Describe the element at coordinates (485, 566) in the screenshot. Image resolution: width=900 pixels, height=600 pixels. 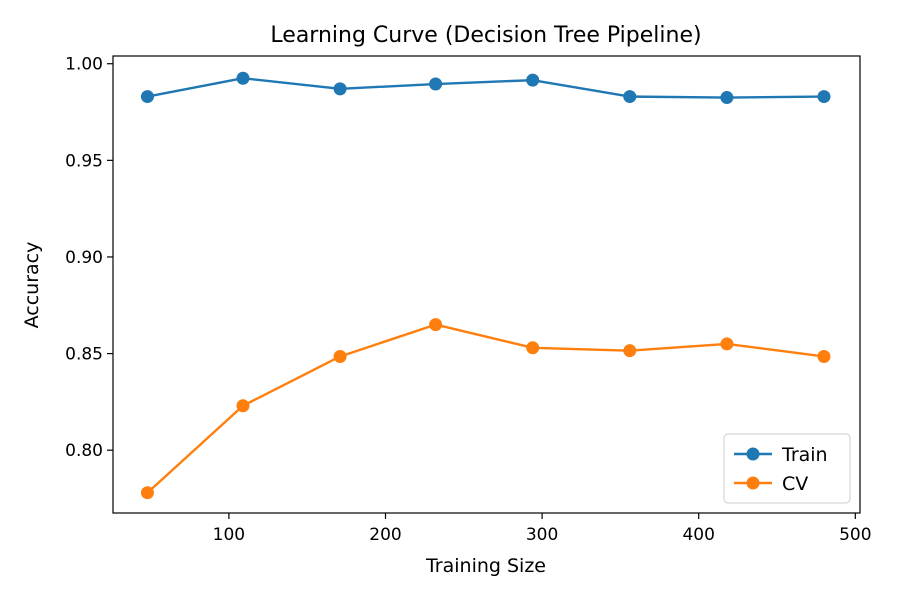
I see `x-axis-label: Training Size` at that location.